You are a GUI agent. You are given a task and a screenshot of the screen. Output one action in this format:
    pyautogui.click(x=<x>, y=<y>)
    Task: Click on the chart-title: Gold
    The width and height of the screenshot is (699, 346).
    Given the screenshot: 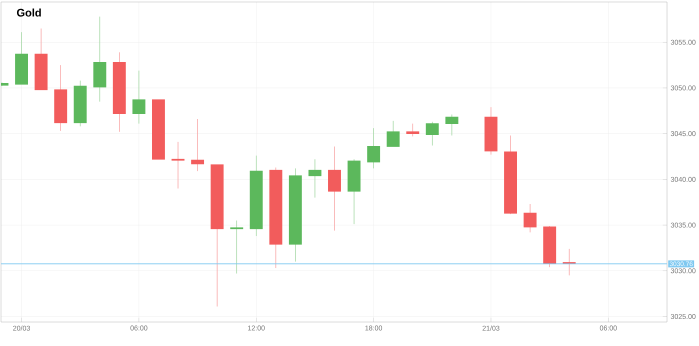 What is the action you would take?
    pyautogui.click(x=28, y=12)
    